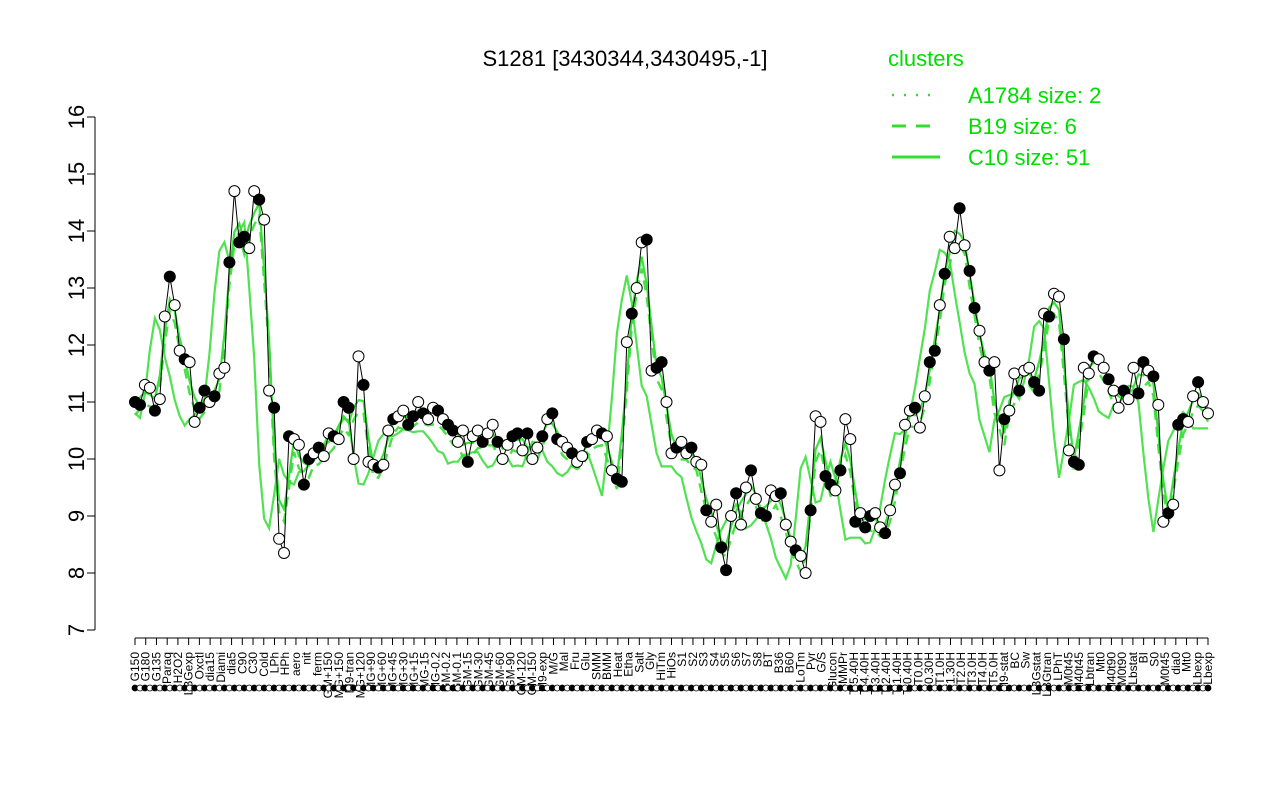 The image size is (1280, 800). Describe the element at coordinates (146, 667) in the screenshot. I see `x-tick-label: G180` at that location.